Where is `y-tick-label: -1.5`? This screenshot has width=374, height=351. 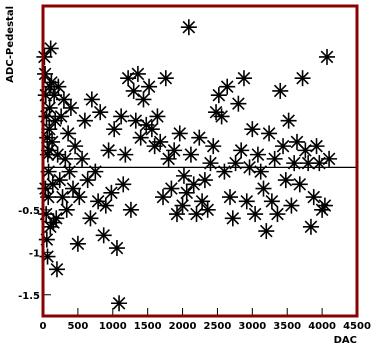 y-tick-label: -1.5 is located at coordinates (29, 296).